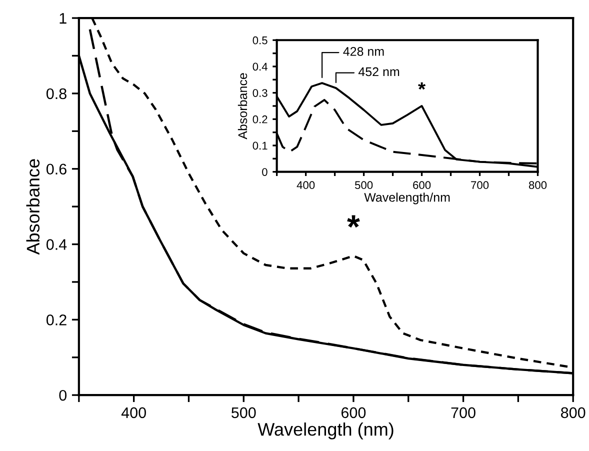 The width and height of the screenshot is (589, 451). What do you see at coordinates (56, 169) in the screenshot?
I see `y-tick-label: 0.6` at bounding box center [56, 169].